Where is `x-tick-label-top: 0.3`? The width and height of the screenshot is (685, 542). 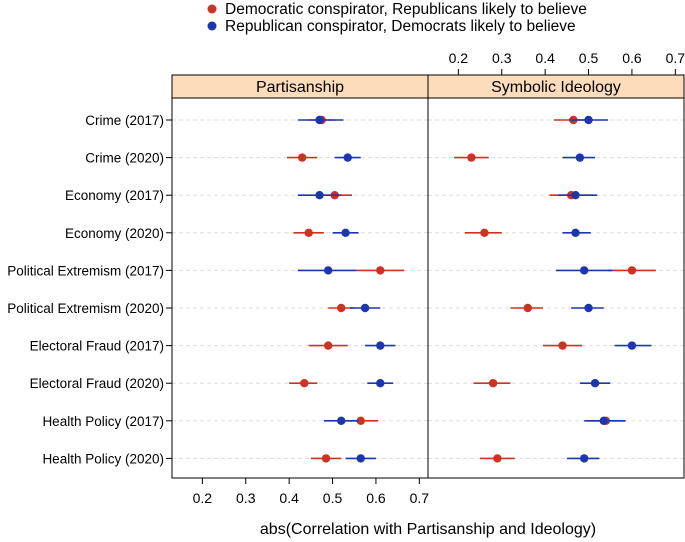
x-tick-label-top: 0.3 is located at coordinates (502, 58).